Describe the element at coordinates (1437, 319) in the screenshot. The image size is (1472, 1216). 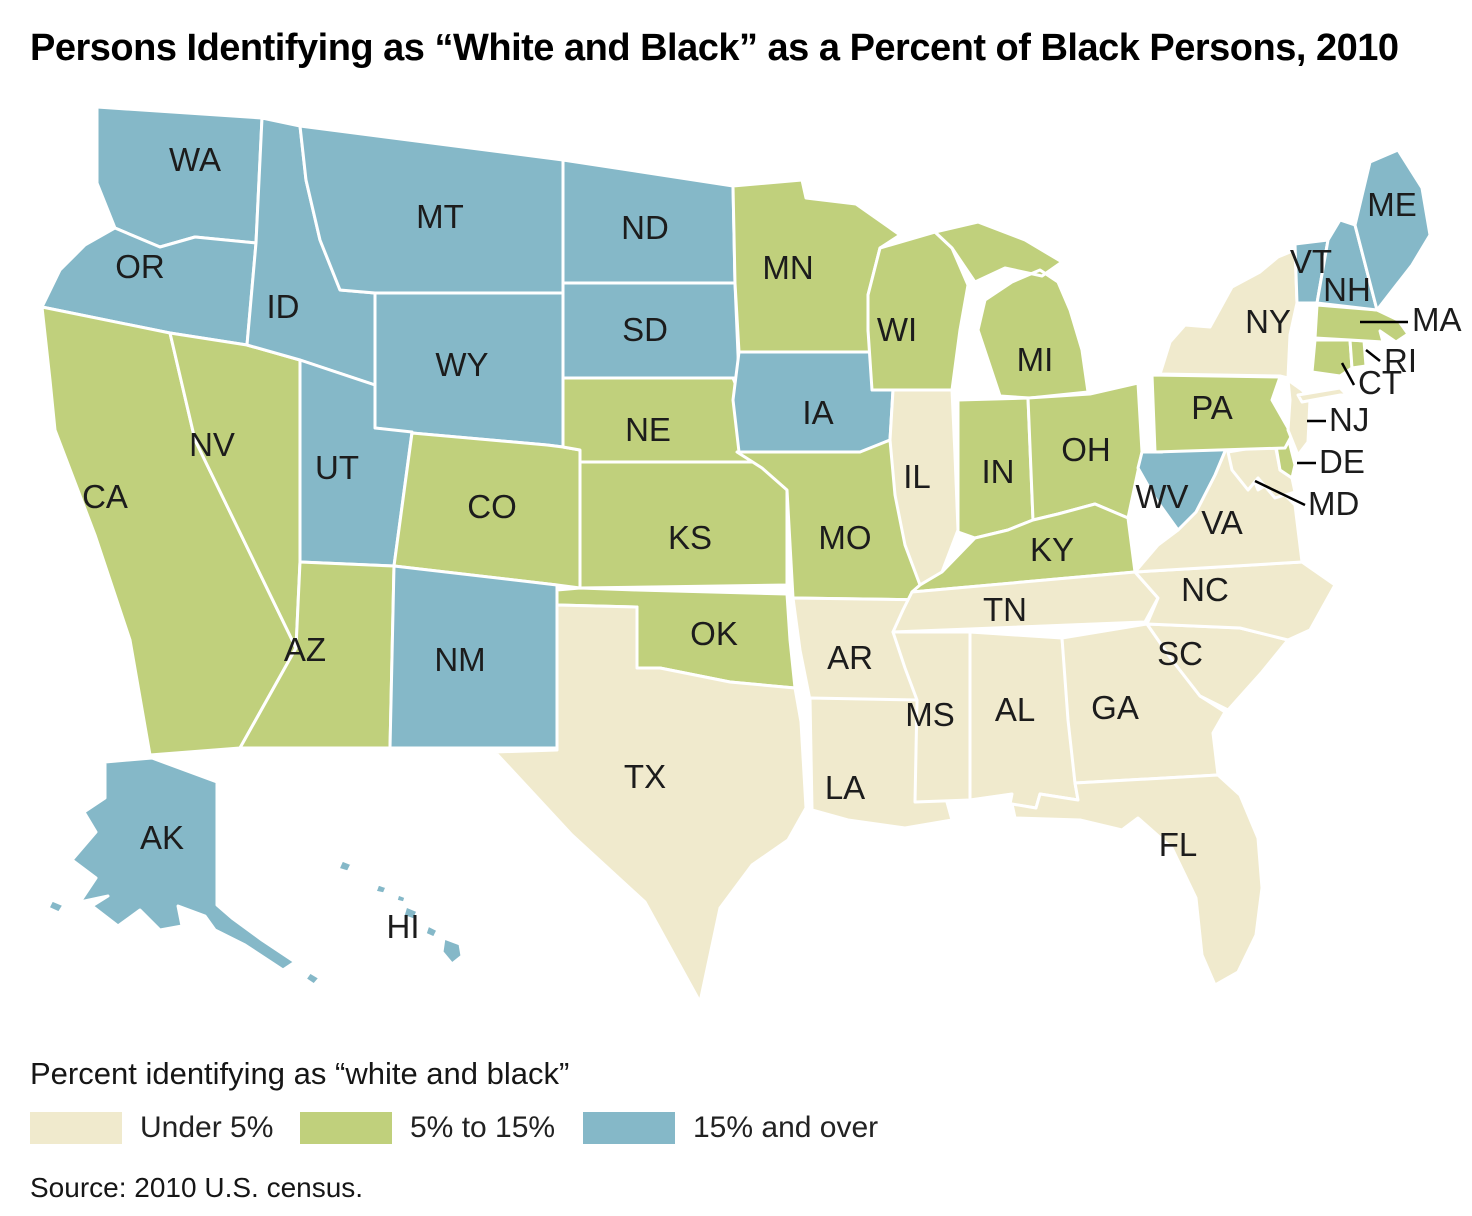
I see `state-label-ma: MA` at that location.